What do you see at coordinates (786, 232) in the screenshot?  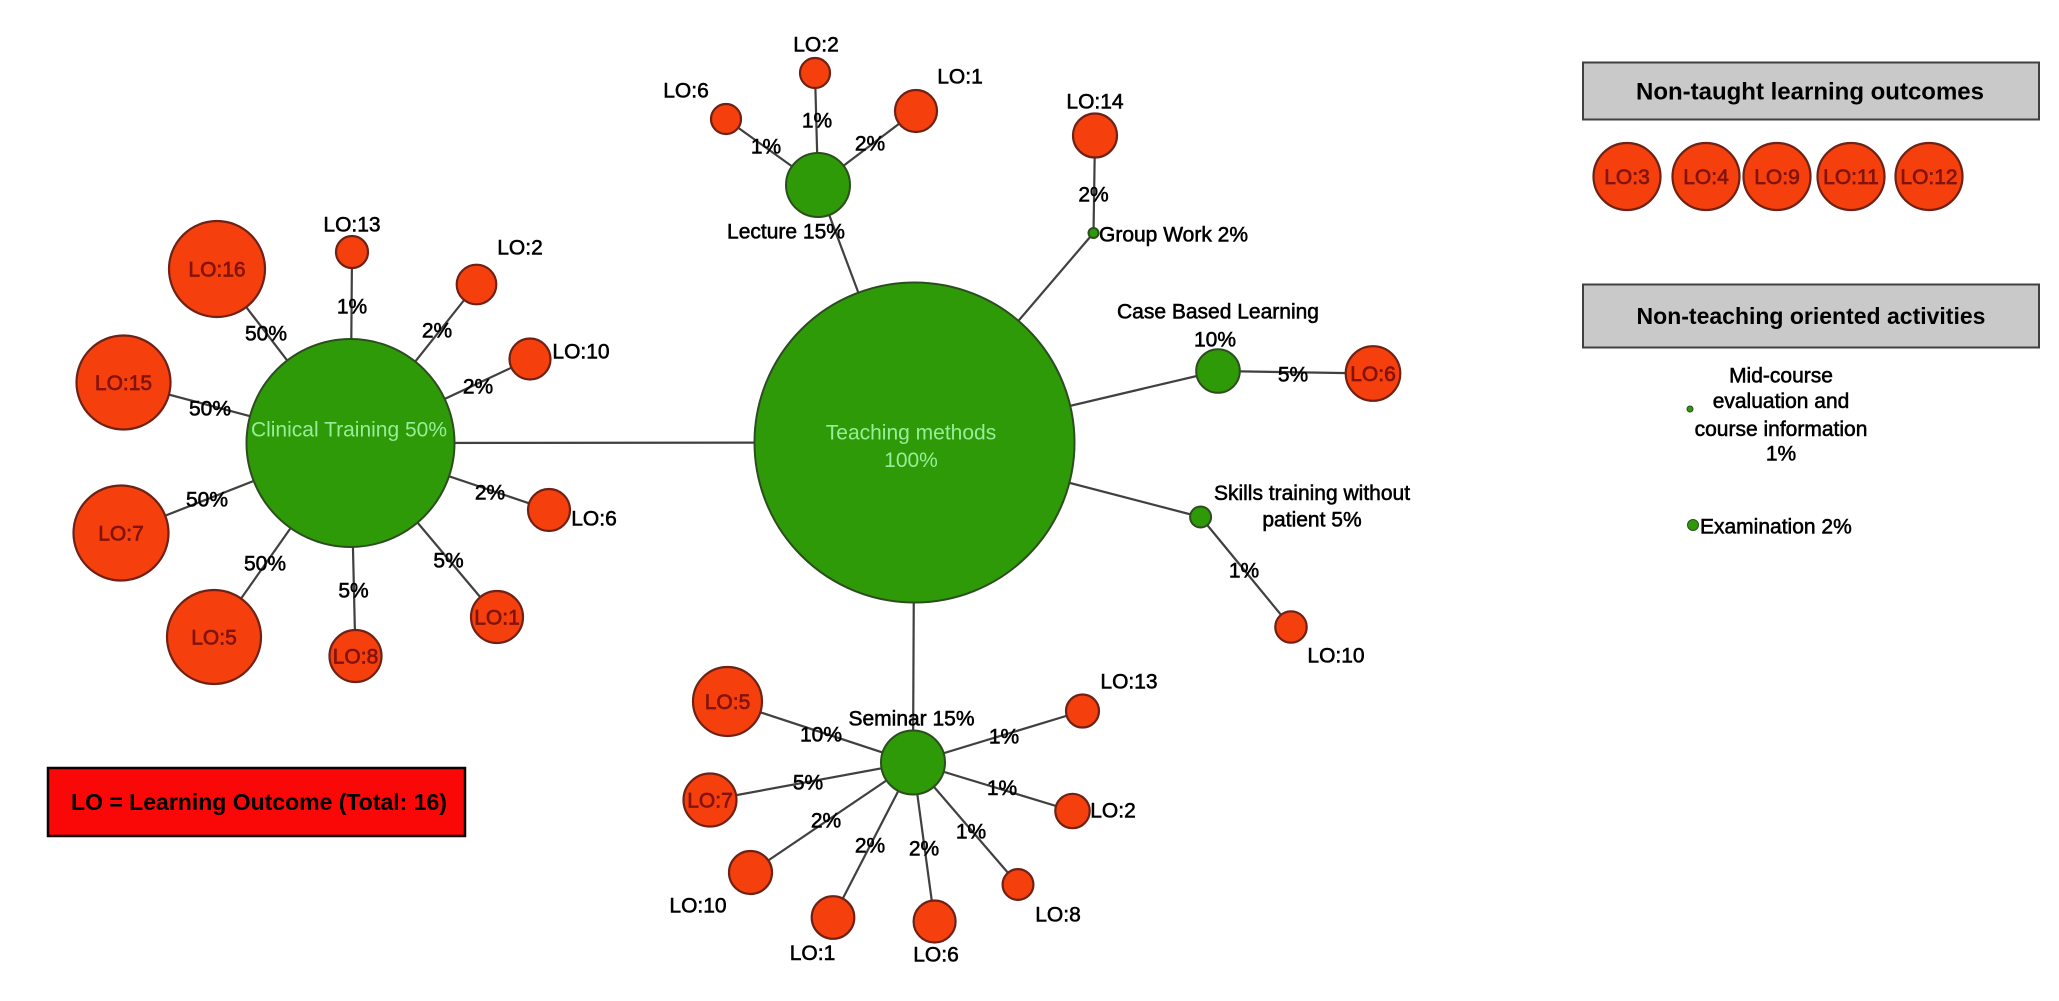 I see `svg-text: Lecture 15%` at bounding box center [786, 232].